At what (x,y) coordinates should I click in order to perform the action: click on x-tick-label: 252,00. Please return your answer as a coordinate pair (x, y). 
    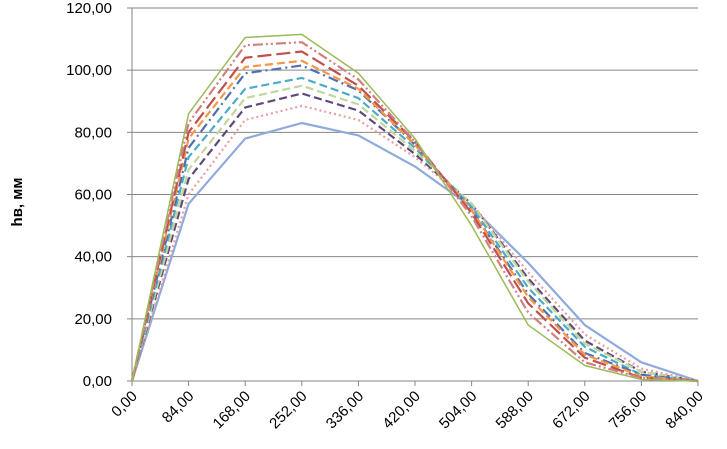
    Looking at the image, I should click on (288, 410).